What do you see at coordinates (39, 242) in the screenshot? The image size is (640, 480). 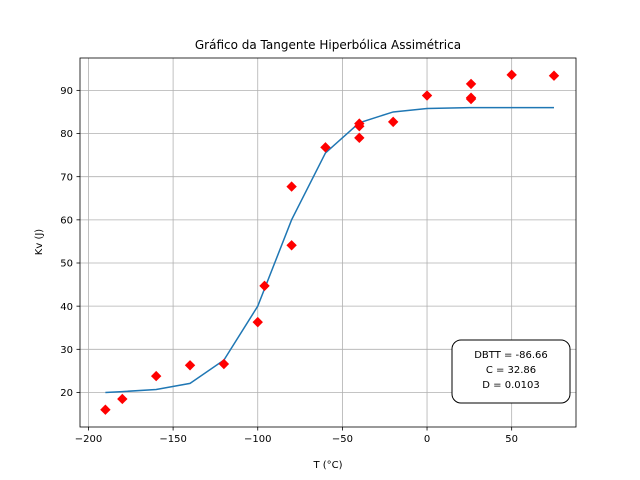 I see `y-axis-label: Kv (J)` at bounding box center [39, 242].